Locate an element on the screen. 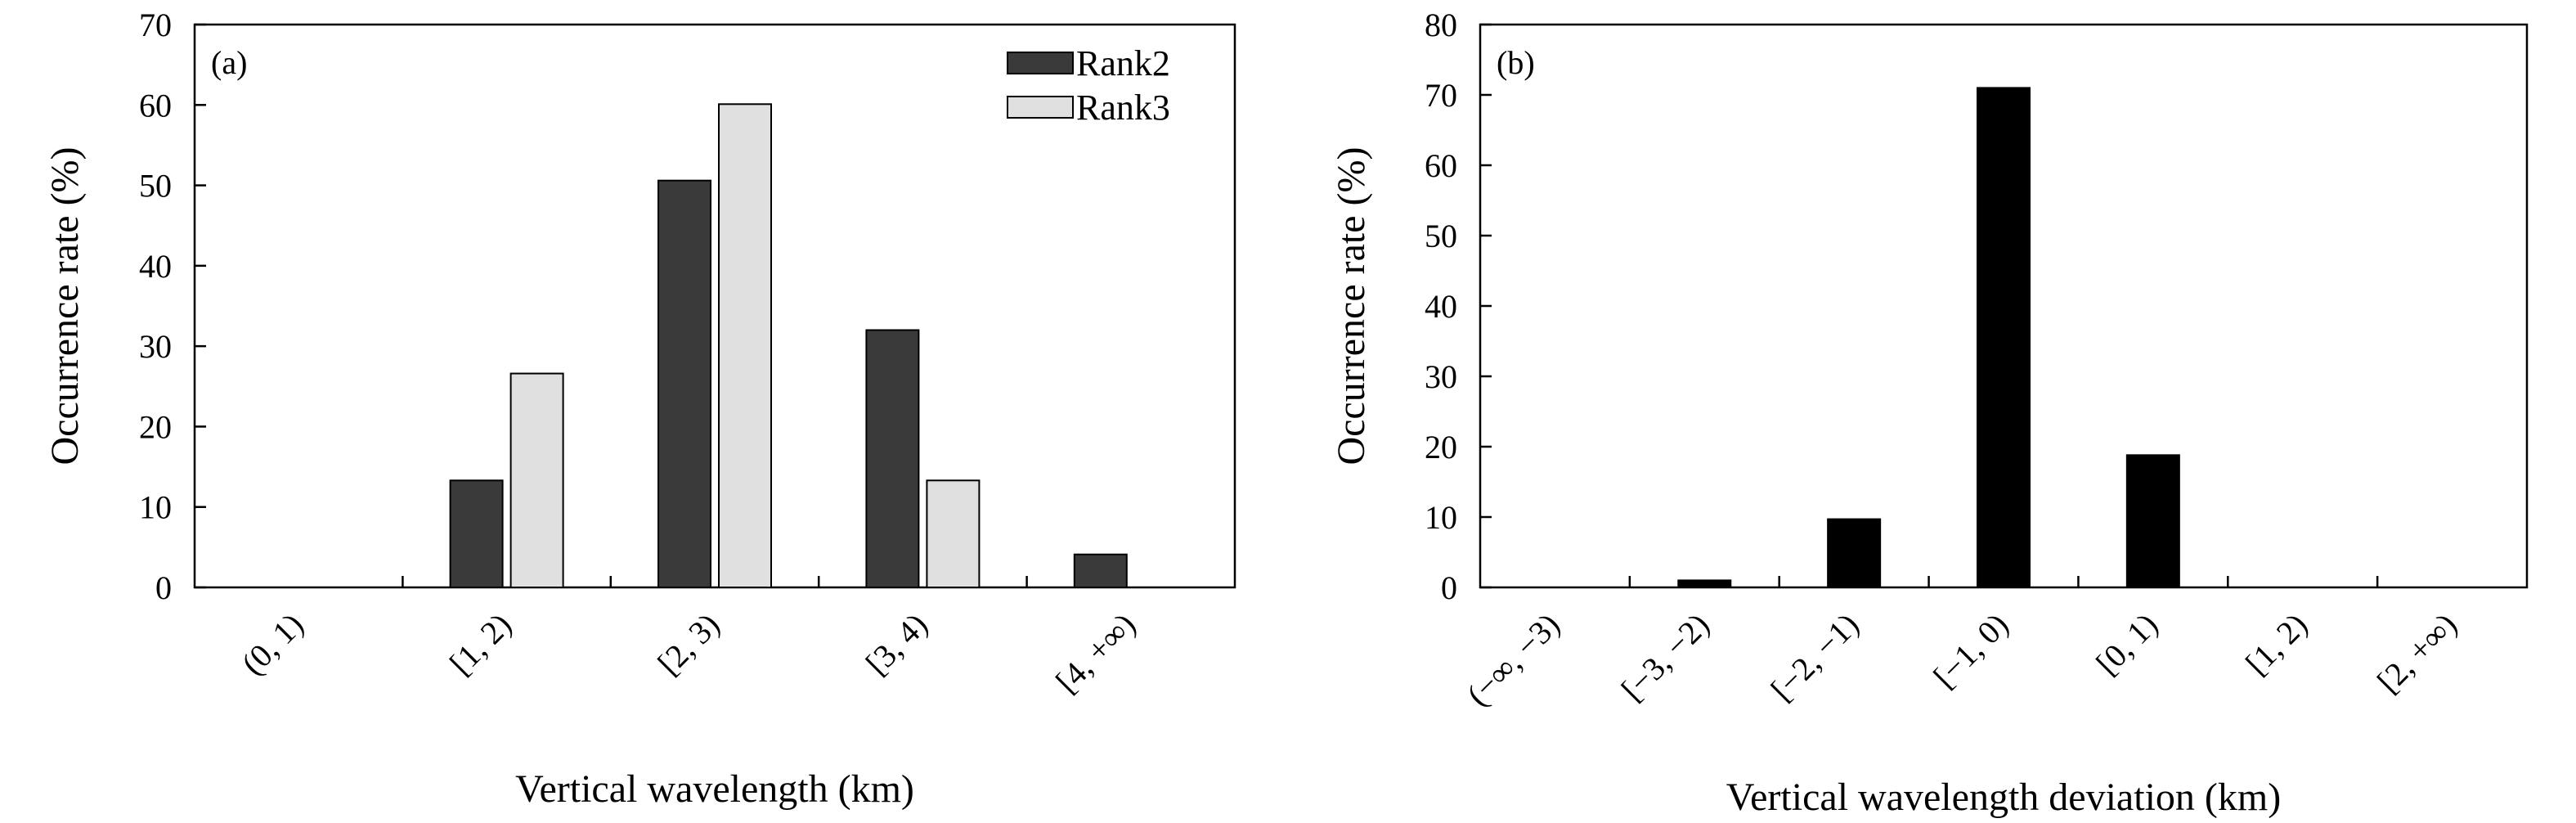 The image size is (2576, 823). x-tick-label: [−3, −2) is located at coordinates (1666, 657).